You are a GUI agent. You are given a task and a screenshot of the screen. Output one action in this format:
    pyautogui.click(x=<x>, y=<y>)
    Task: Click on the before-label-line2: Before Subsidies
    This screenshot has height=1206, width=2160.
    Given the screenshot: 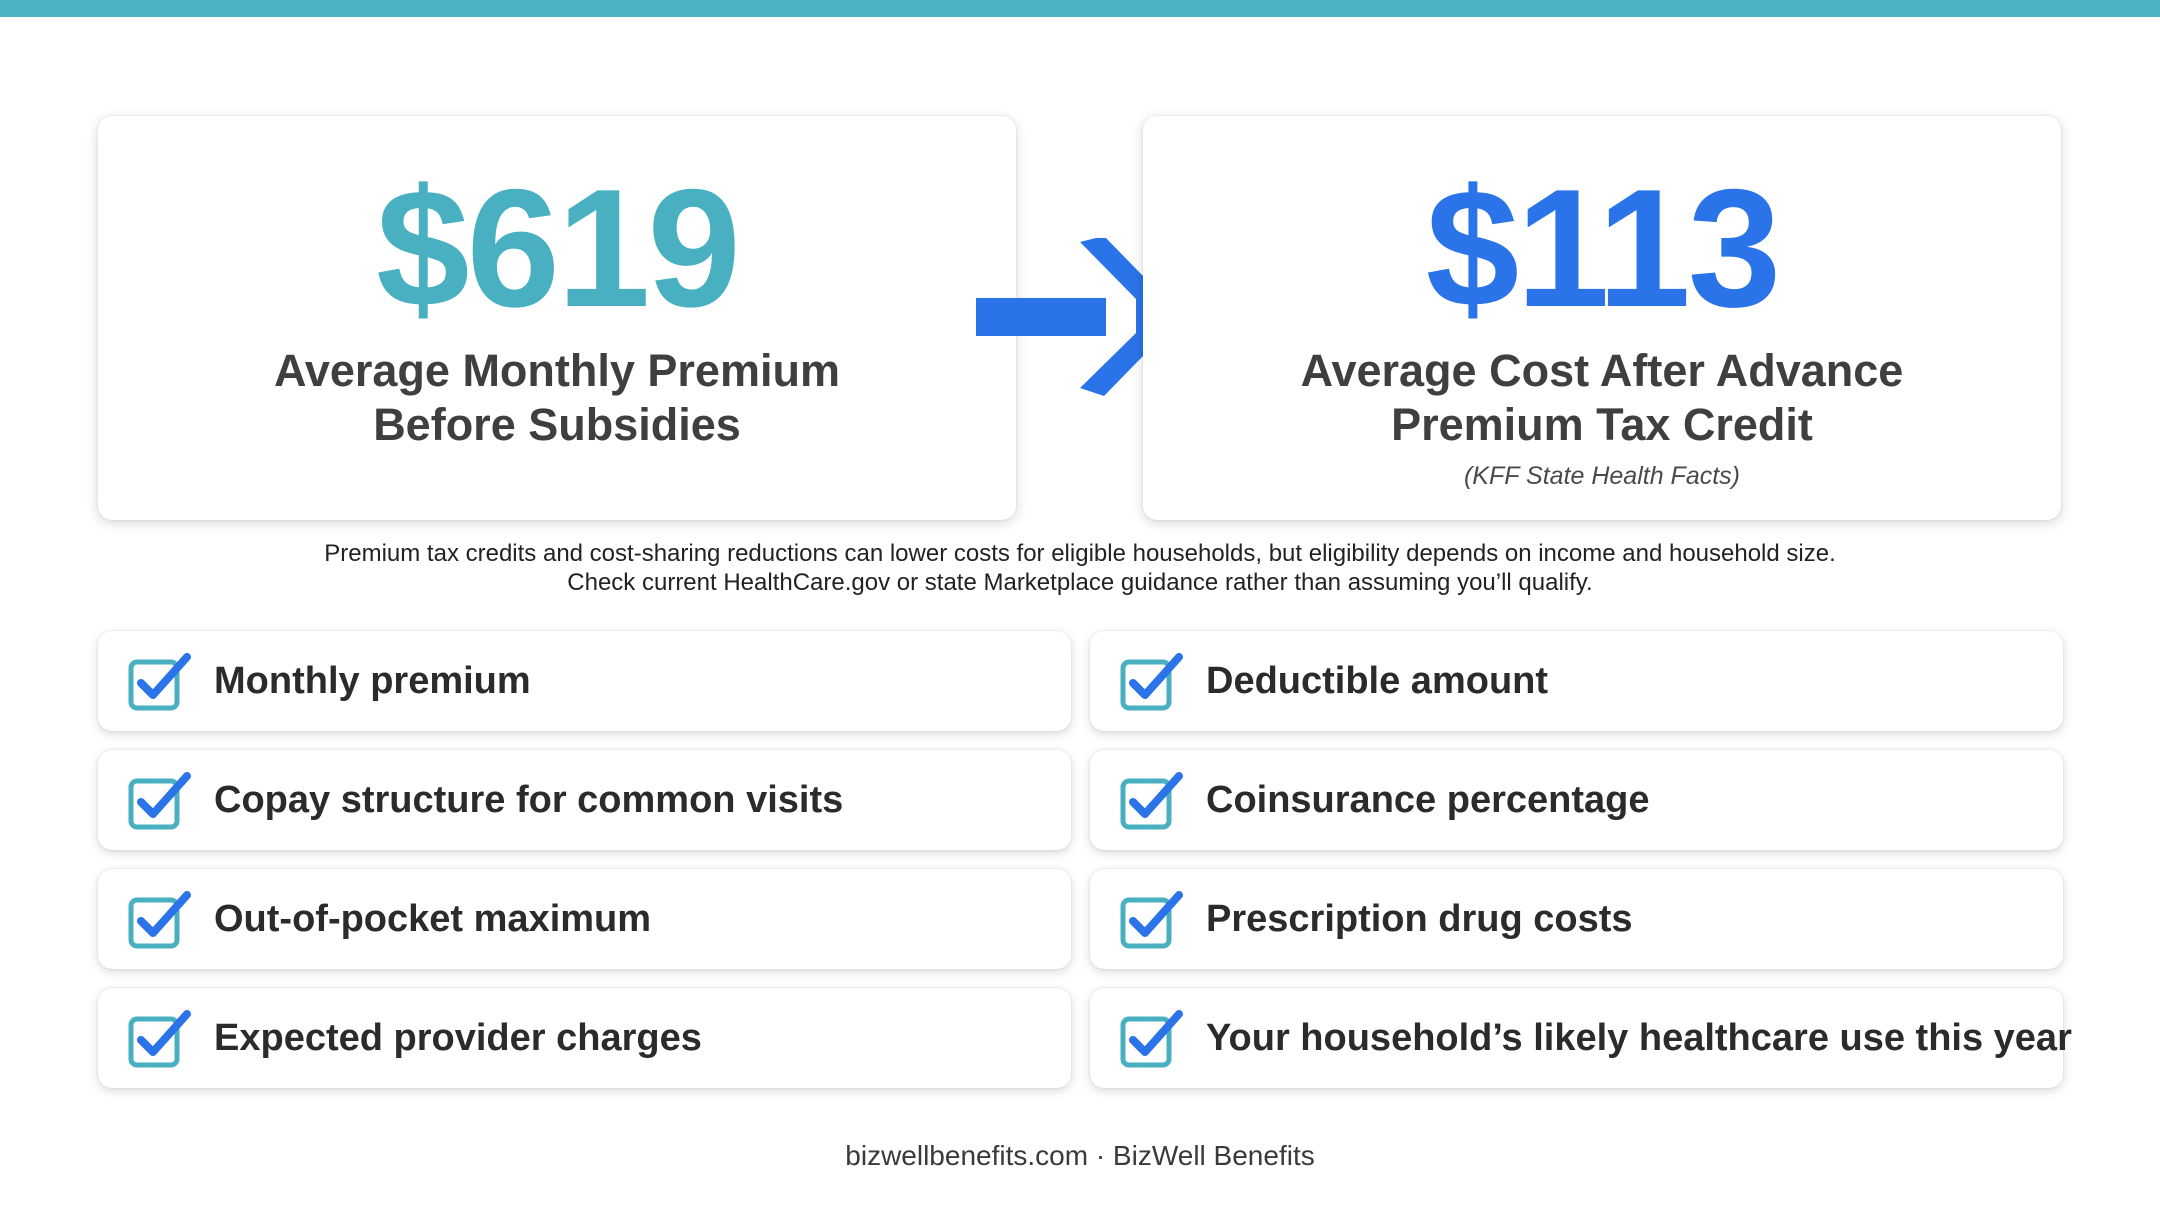 What is the action you would take?
    pyautogui.click(x=557, y=424)
    